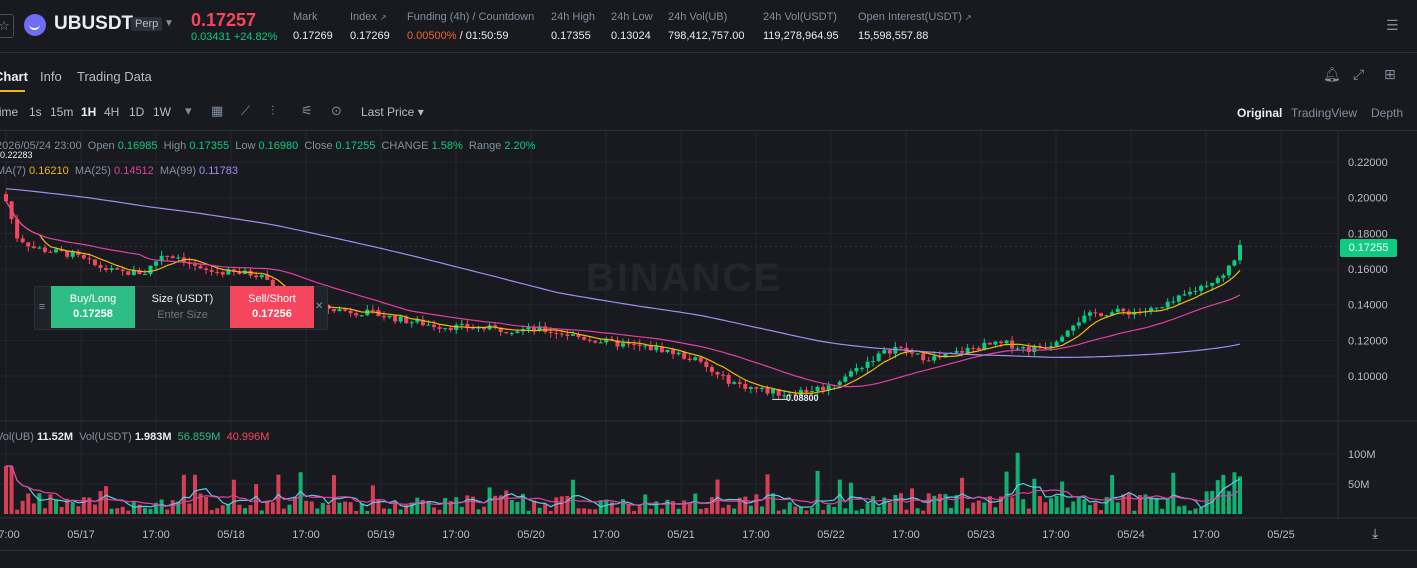  Describe the element at coordinates (684, 278) in the screenshot. I see `binance-watermark: BINANCE` at that location.